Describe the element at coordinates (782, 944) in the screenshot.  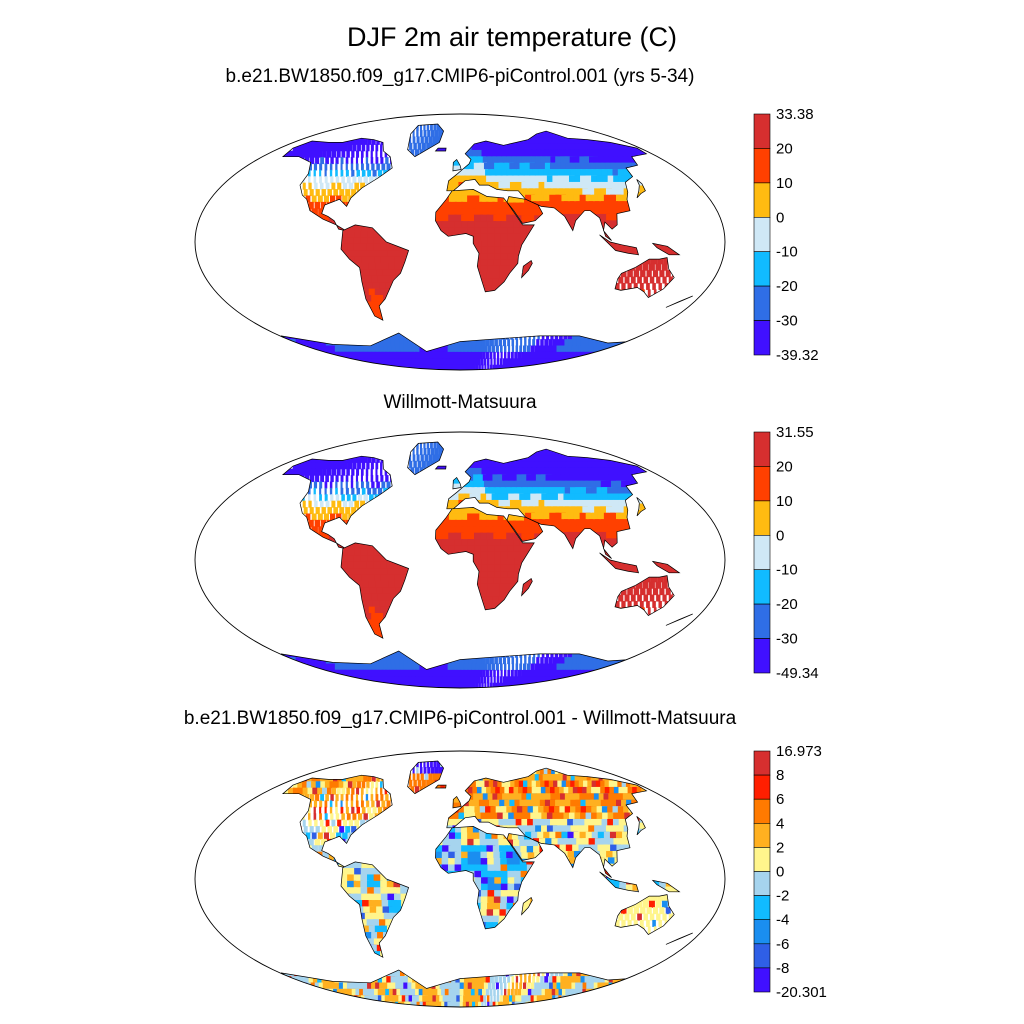
I see `colorbar-label: -6` at that location.